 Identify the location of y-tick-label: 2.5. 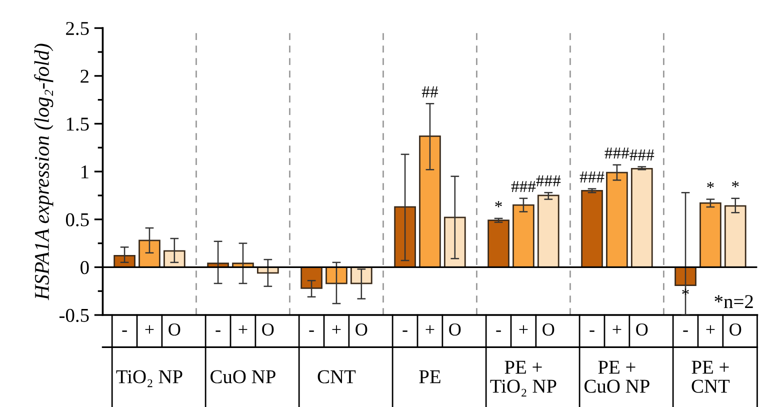
(77, 29).